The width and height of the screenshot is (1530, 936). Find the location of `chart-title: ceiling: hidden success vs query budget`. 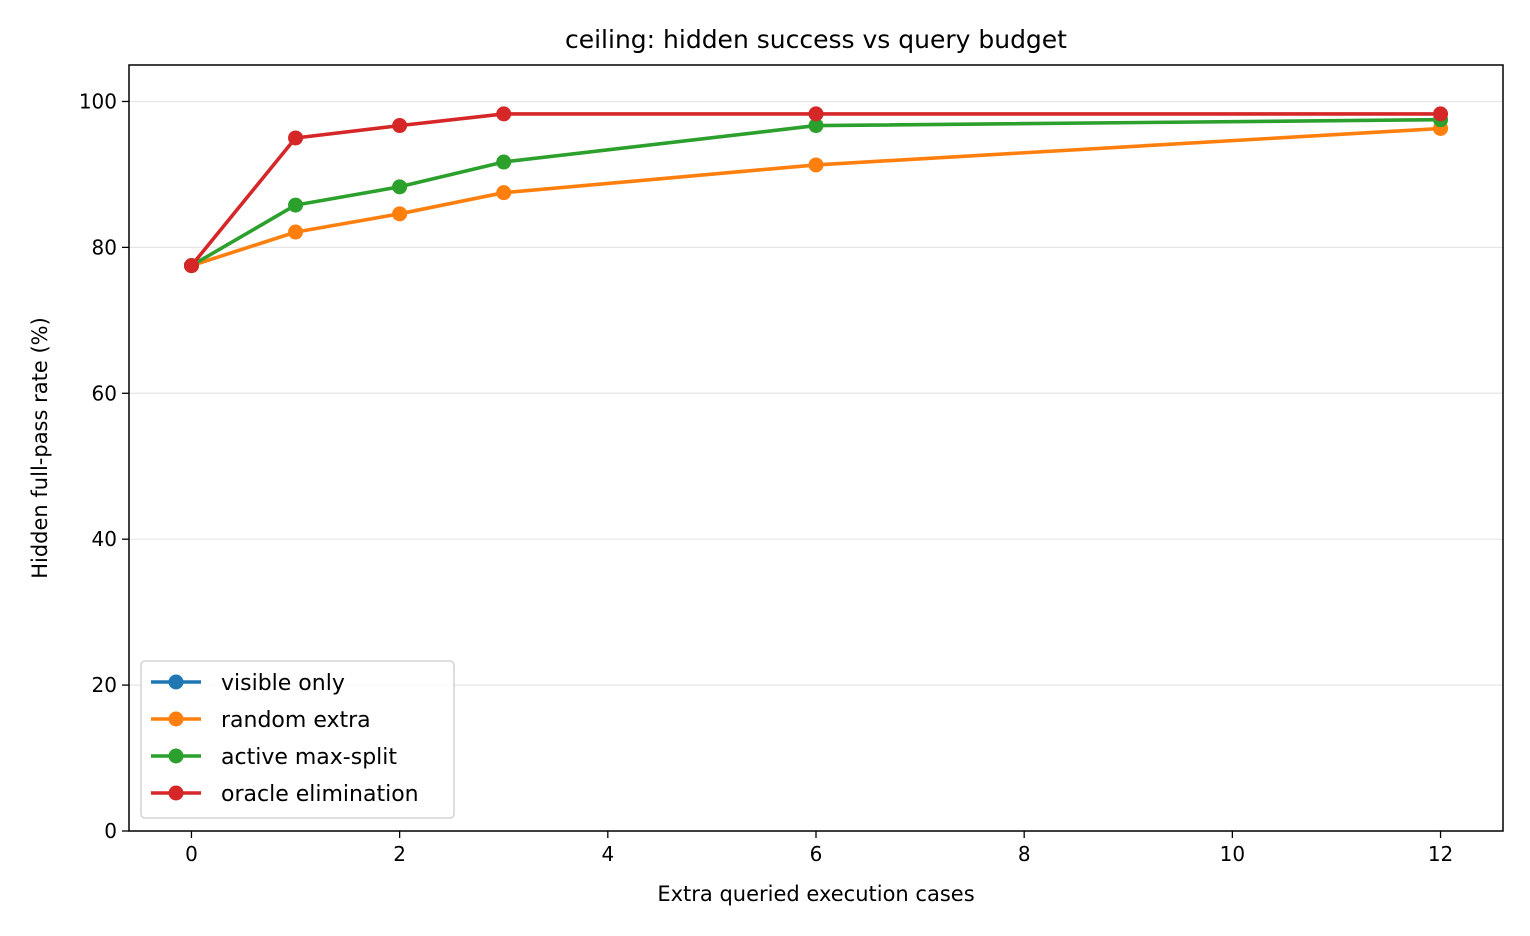

chart-title: ceiling: hidden success vs query budget is located at coordinates (816, 39).